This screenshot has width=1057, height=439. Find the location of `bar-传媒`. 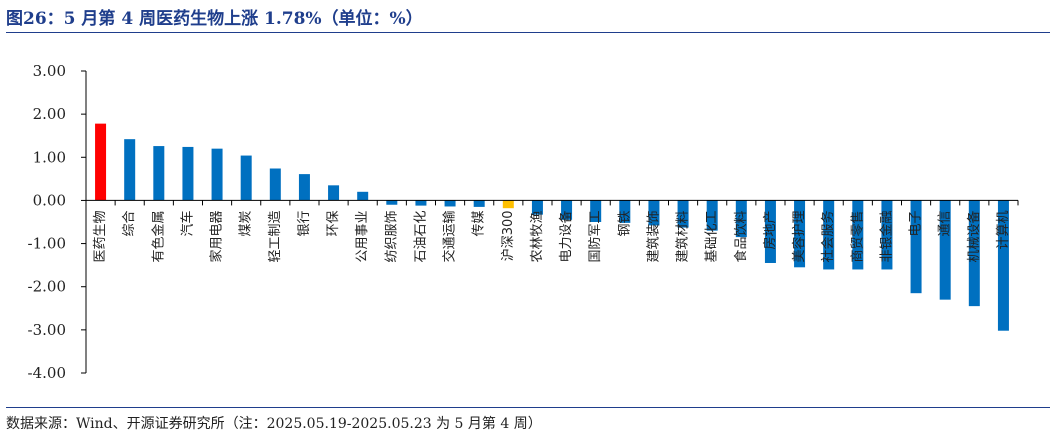

bar-传媒 is located at coordinates (479, 203).